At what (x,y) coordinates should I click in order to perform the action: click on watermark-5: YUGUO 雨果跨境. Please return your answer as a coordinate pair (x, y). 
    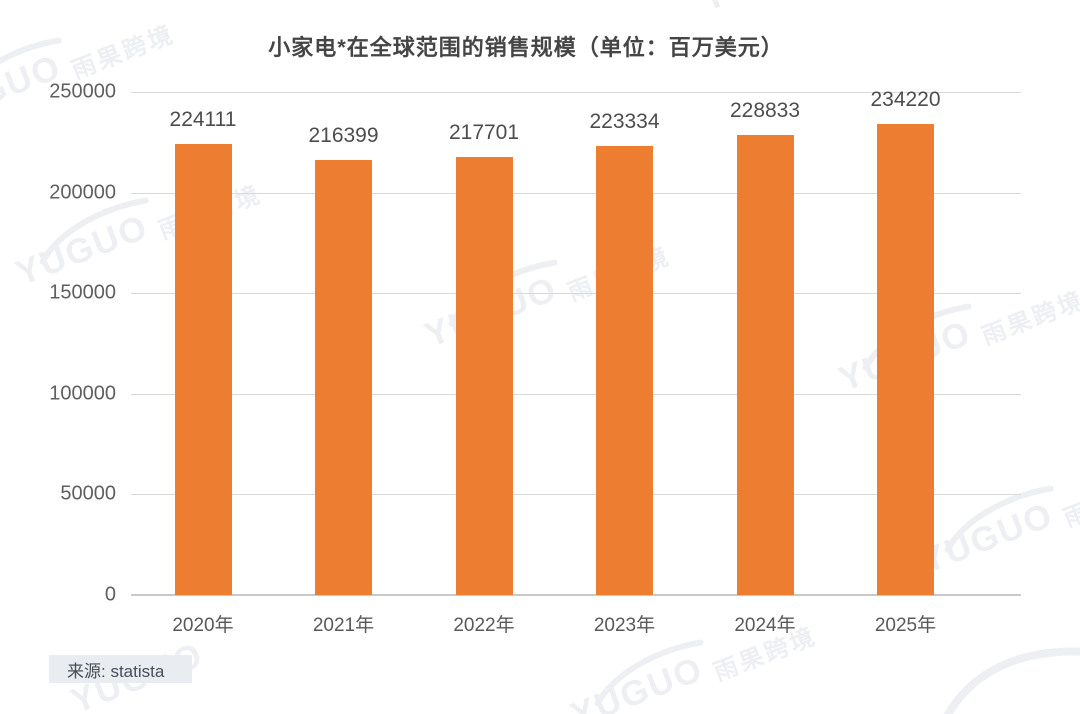
    Looking at the image, I should click on (998, 517).